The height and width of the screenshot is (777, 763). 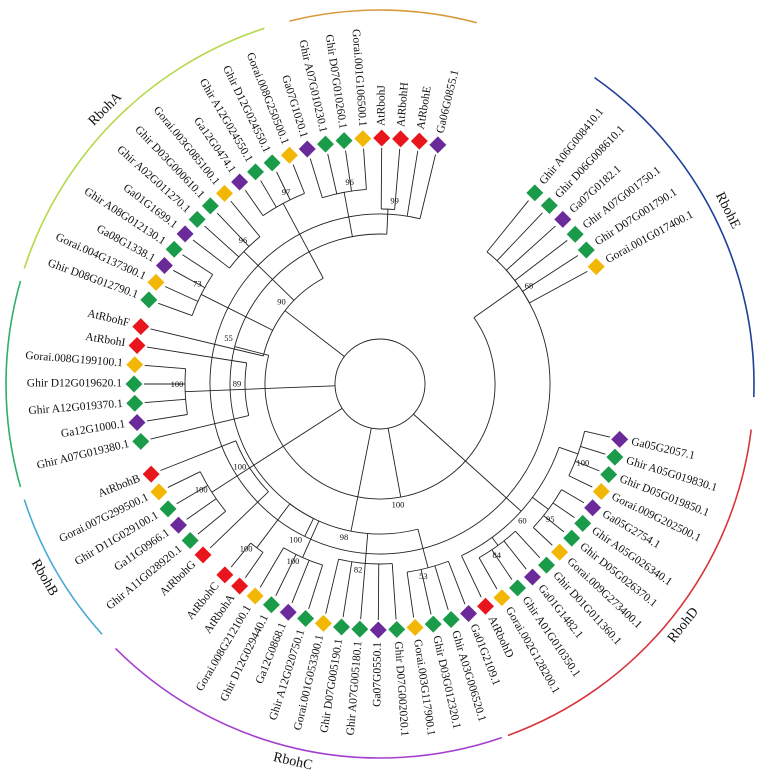 I want to click on bootstrap-value: 95, so click(x=550, y=519).